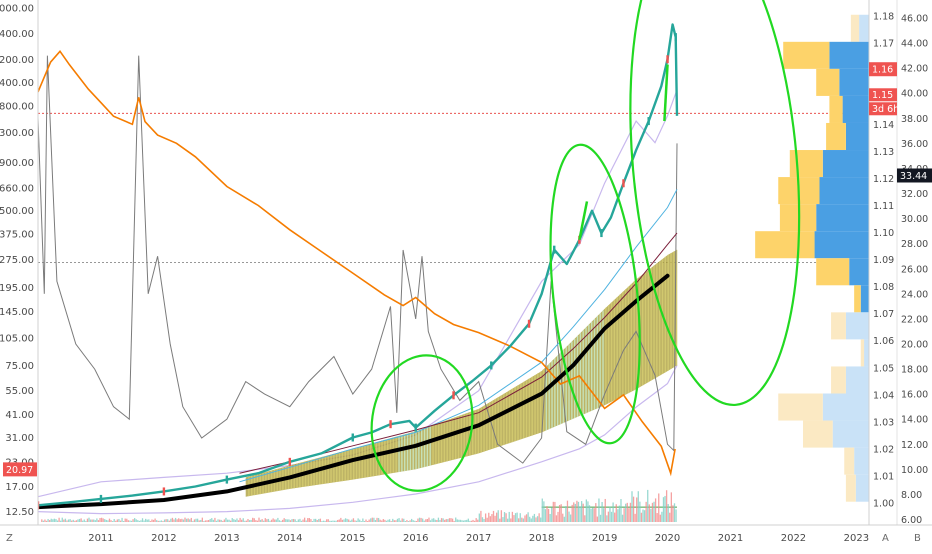 The width and height of the screenshot is (932, 554). Describe the element at coordinates (17, 189) in the screenshot. I see `left-tick-label: 660.00` at that location.